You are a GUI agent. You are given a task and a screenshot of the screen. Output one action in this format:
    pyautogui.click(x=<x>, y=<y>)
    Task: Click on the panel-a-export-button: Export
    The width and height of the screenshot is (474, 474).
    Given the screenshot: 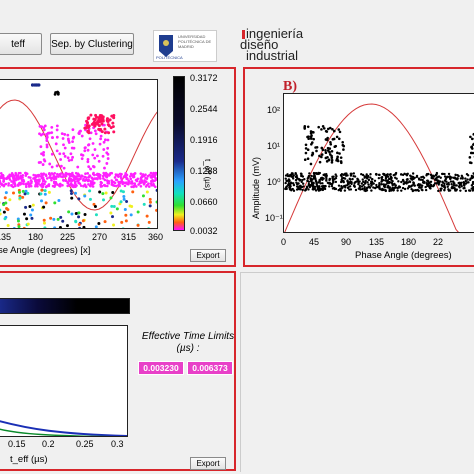 What is the action you would take?
    pyautogui.click(x=208, y=255)
    